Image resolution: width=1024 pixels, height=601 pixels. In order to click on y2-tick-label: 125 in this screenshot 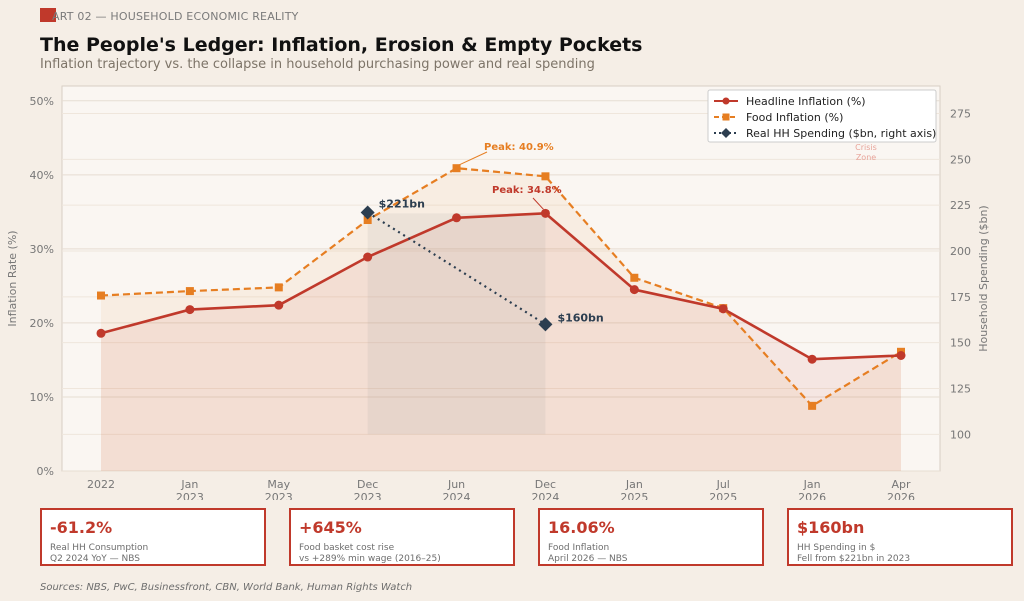, I will do `click(960, 389)`.